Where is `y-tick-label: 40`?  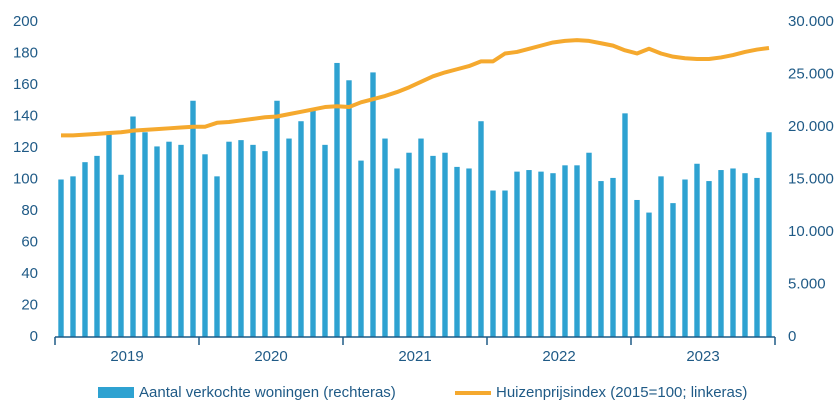
y-tick-label: 40 is located at coordinates (29, 273).